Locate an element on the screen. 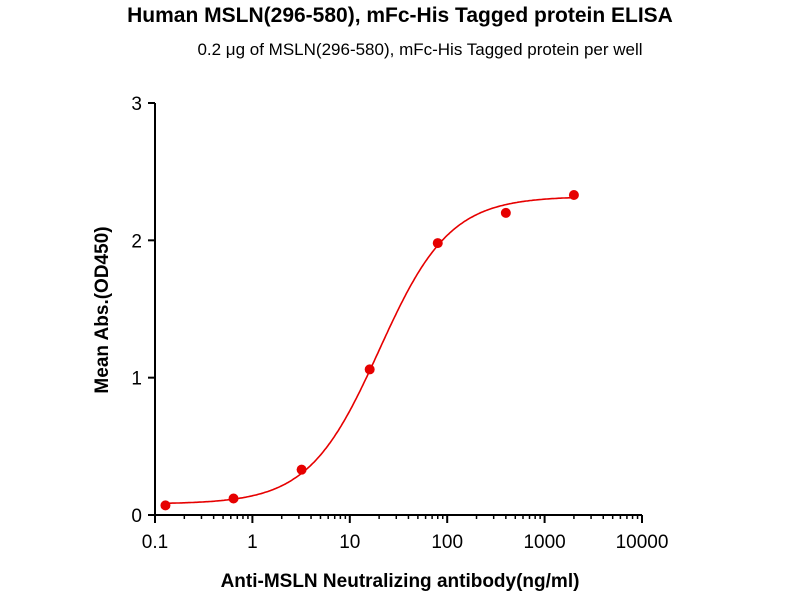 This screenshot has height=600, width=800. y-tick-label: 3 is located at coordinates (136, 104).